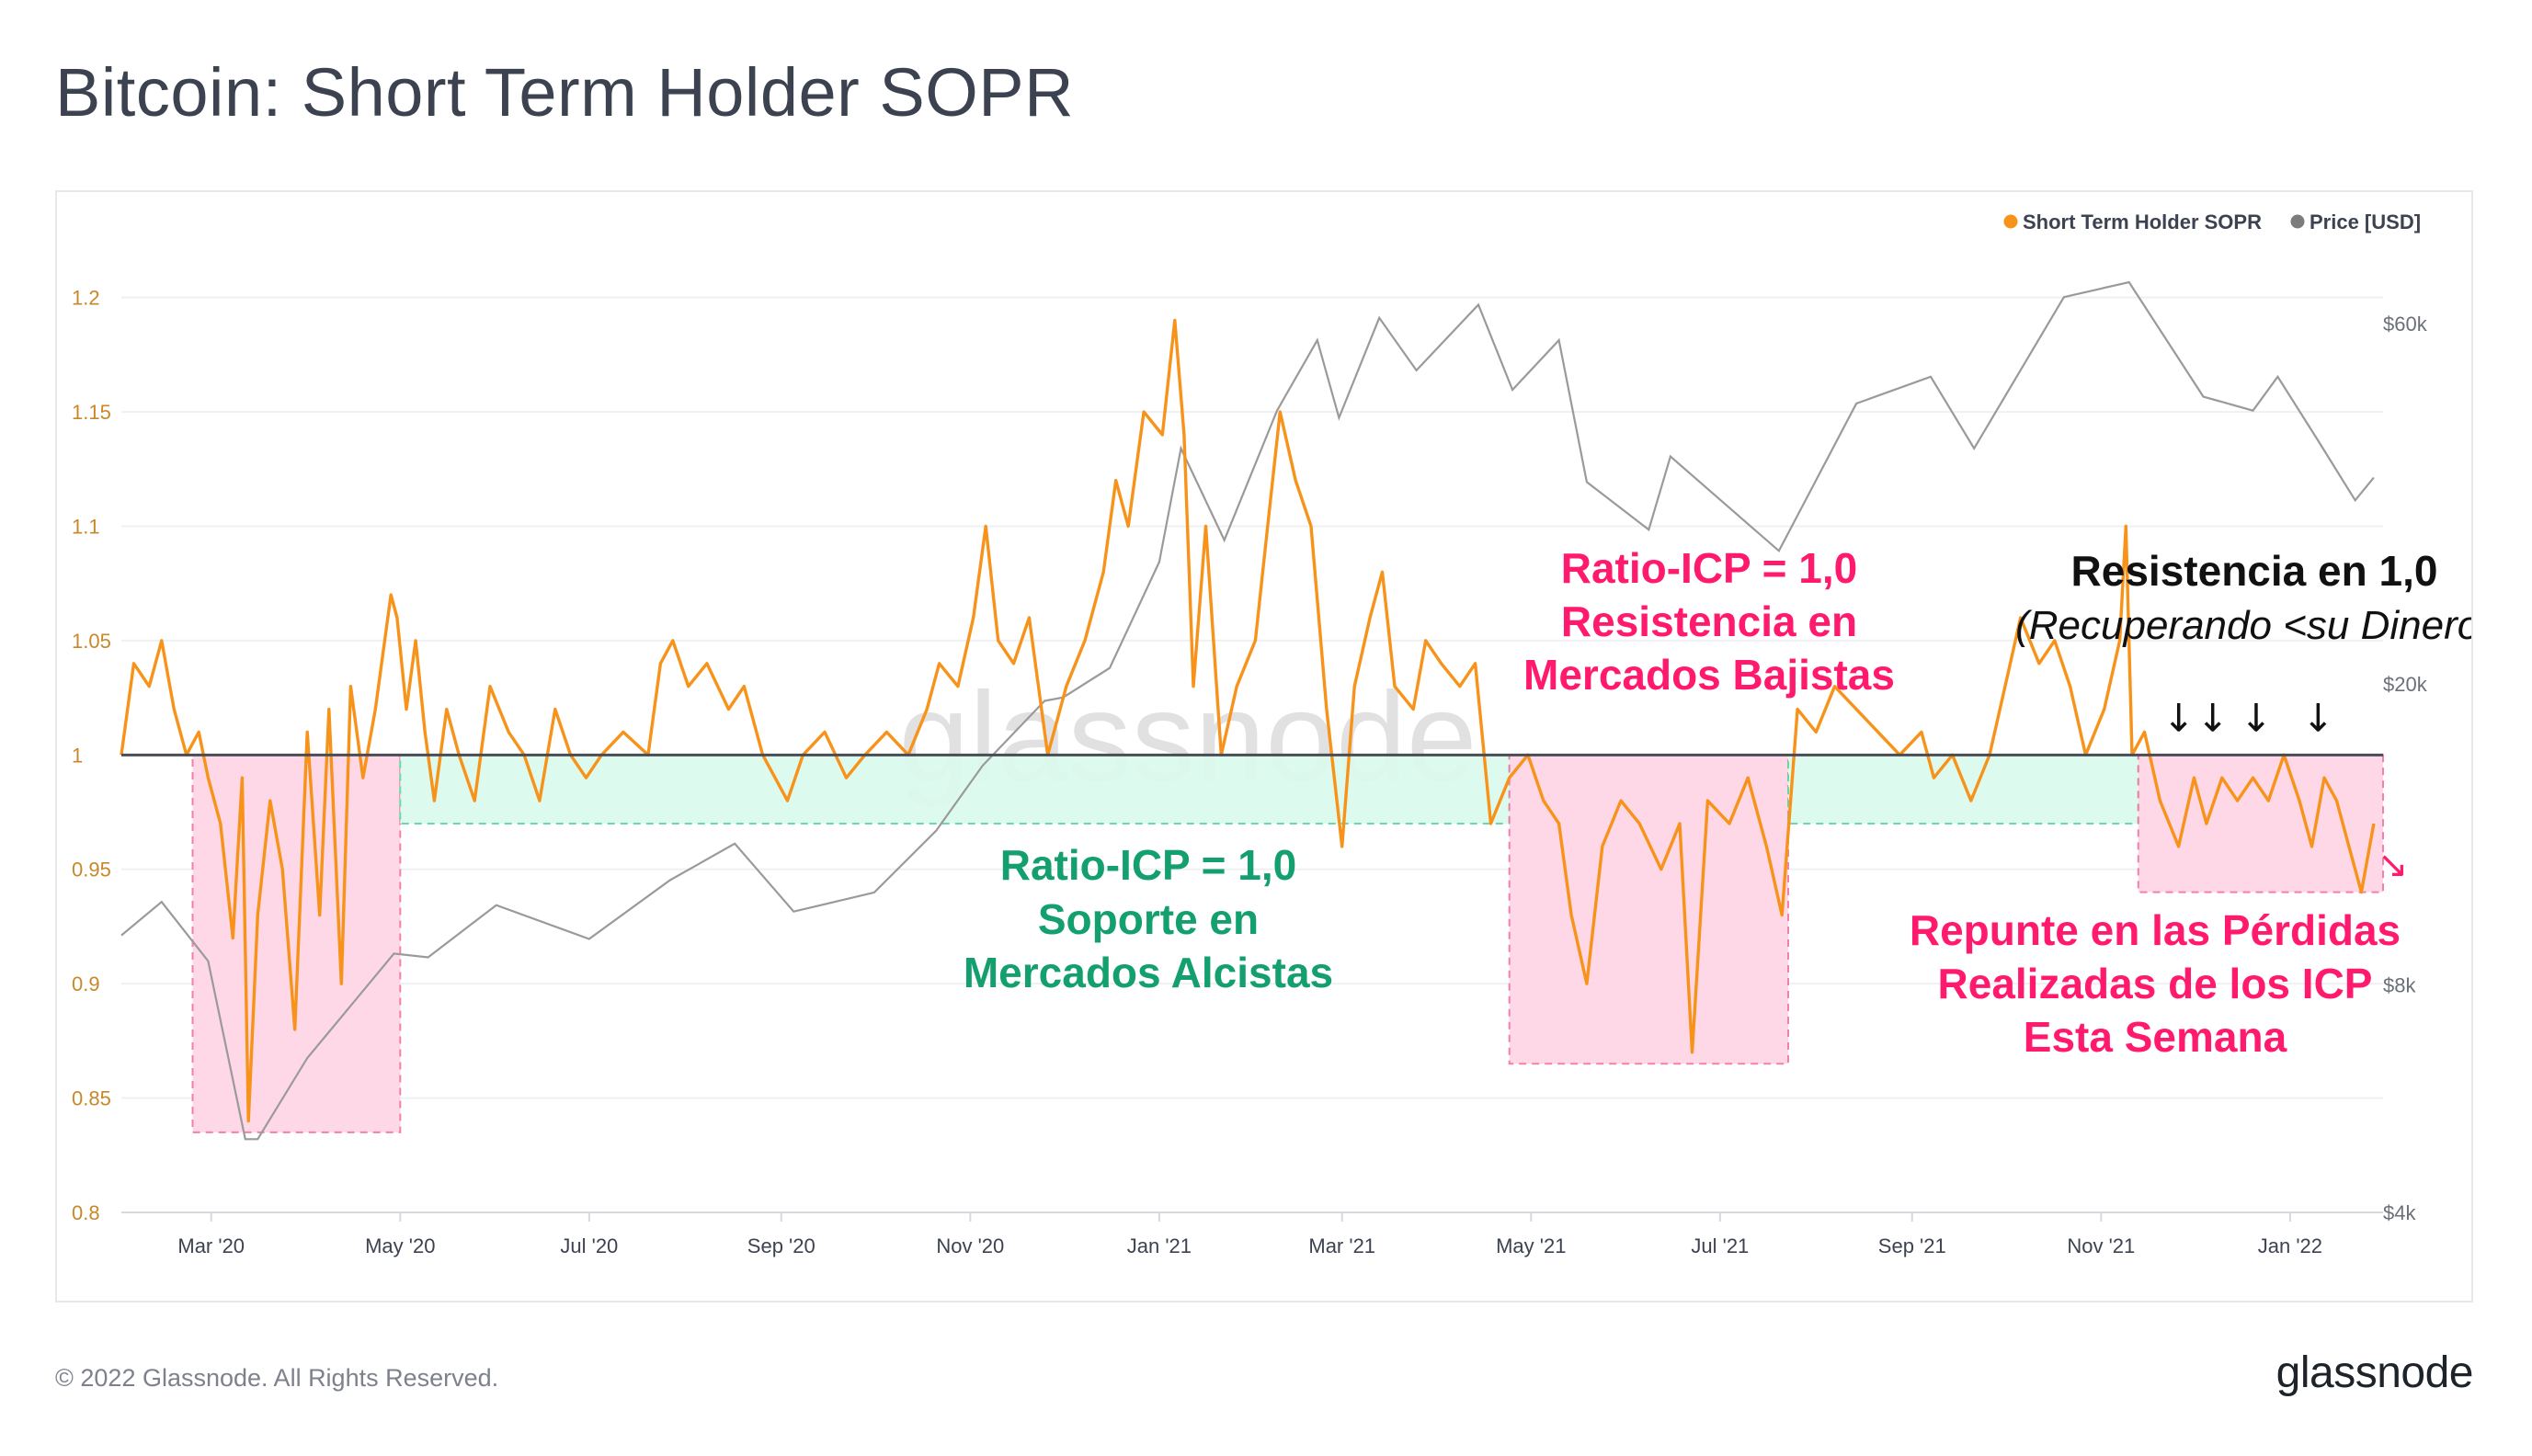 This screenshot has width=2532, height=1456. Describe the element at coordinates (92, 412) in the screenshot. I see `left-tick-label: 1.15` at that location.